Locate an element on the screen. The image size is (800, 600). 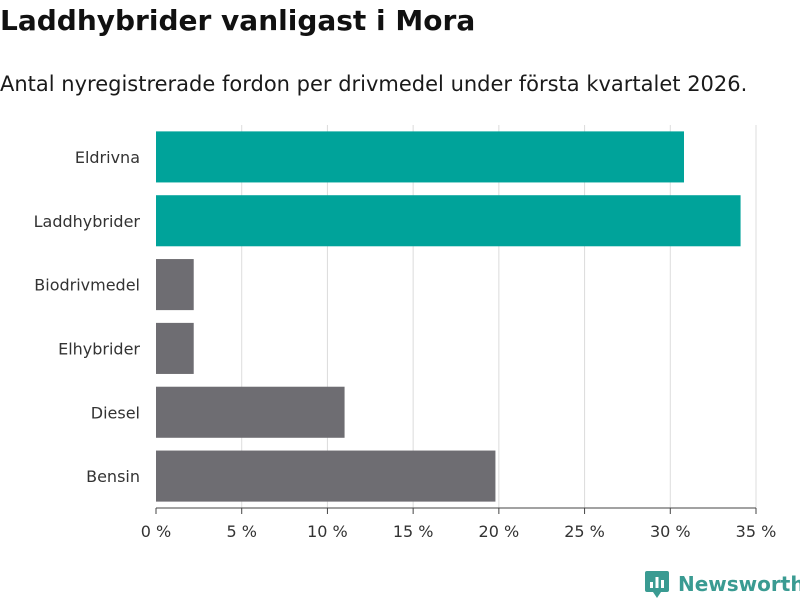
x-tick-label: 0 % is located at coordinates (156, 531).